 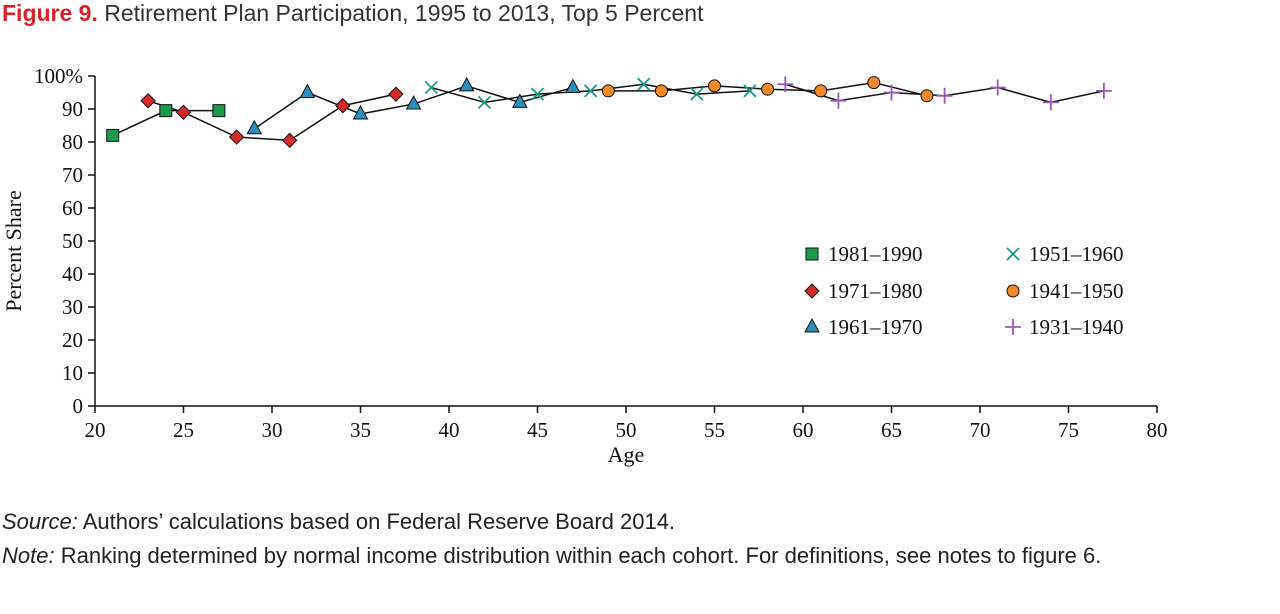 I want to click on y-tick-label: 0, so click(x=78, y=406).